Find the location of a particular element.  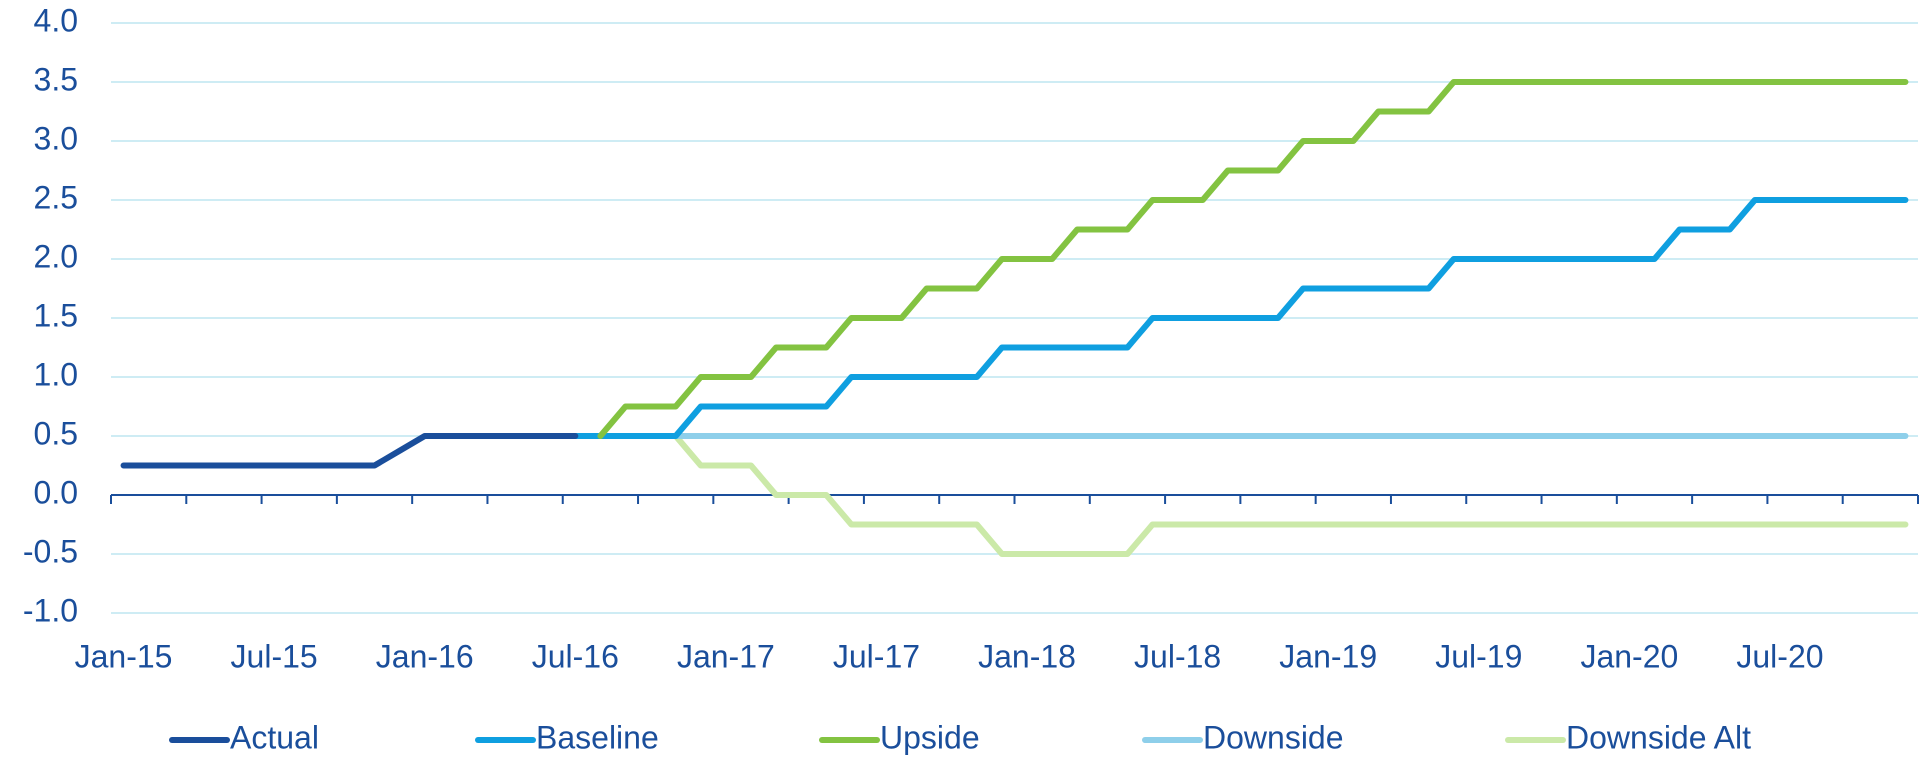

legend-label: Downside Alt is located at coordinates (1658, 737).